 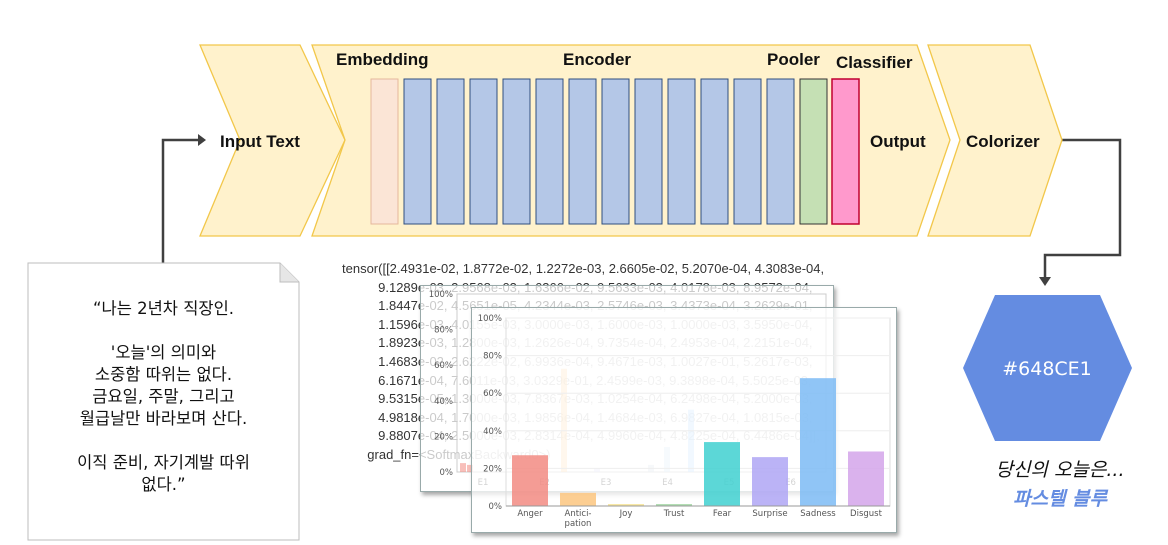 I want to click on classifier-label: Classifier, so click(x=874, y=62).